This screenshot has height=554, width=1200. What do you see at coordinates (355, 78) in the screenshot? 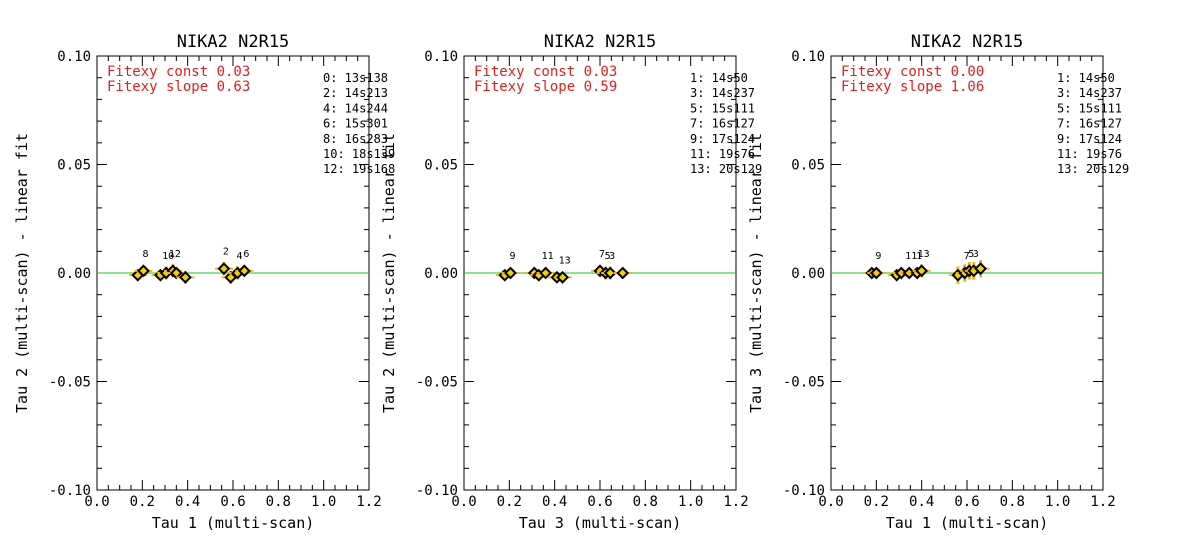
I see `legend-entry: 0: 13s138` at bounding box center [355, 78].